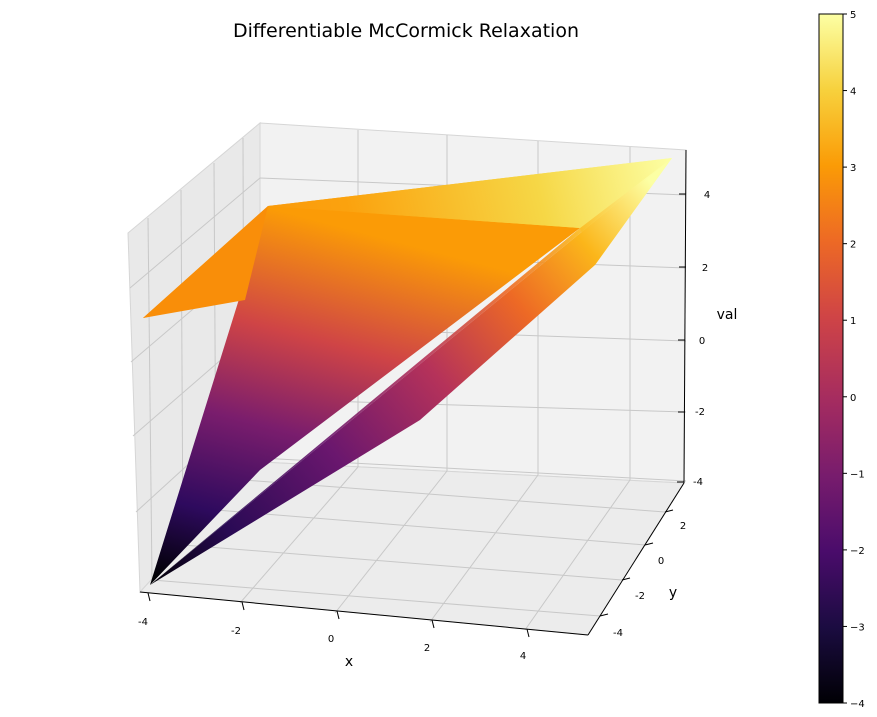  Describe the element at coordinates (364, 613) in the screenshot. I see `x-axis-line` at that location.